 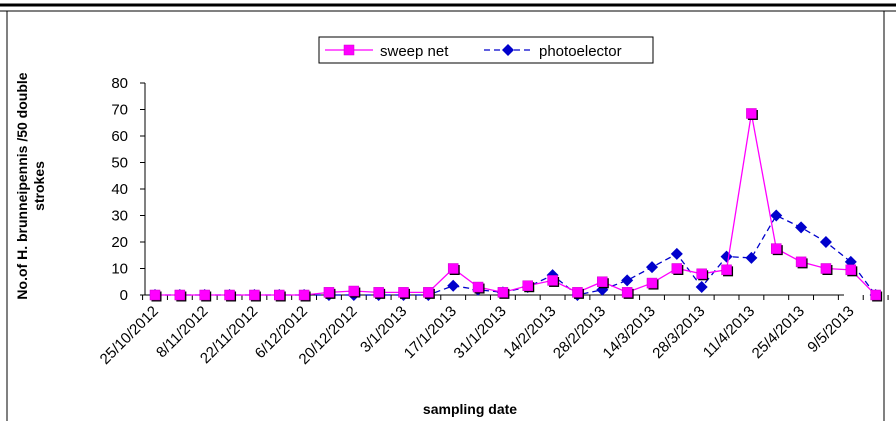 I want to click on y-ticks: 0 10 20 30 40 50 60 70 80, so click(x=128, y=189).